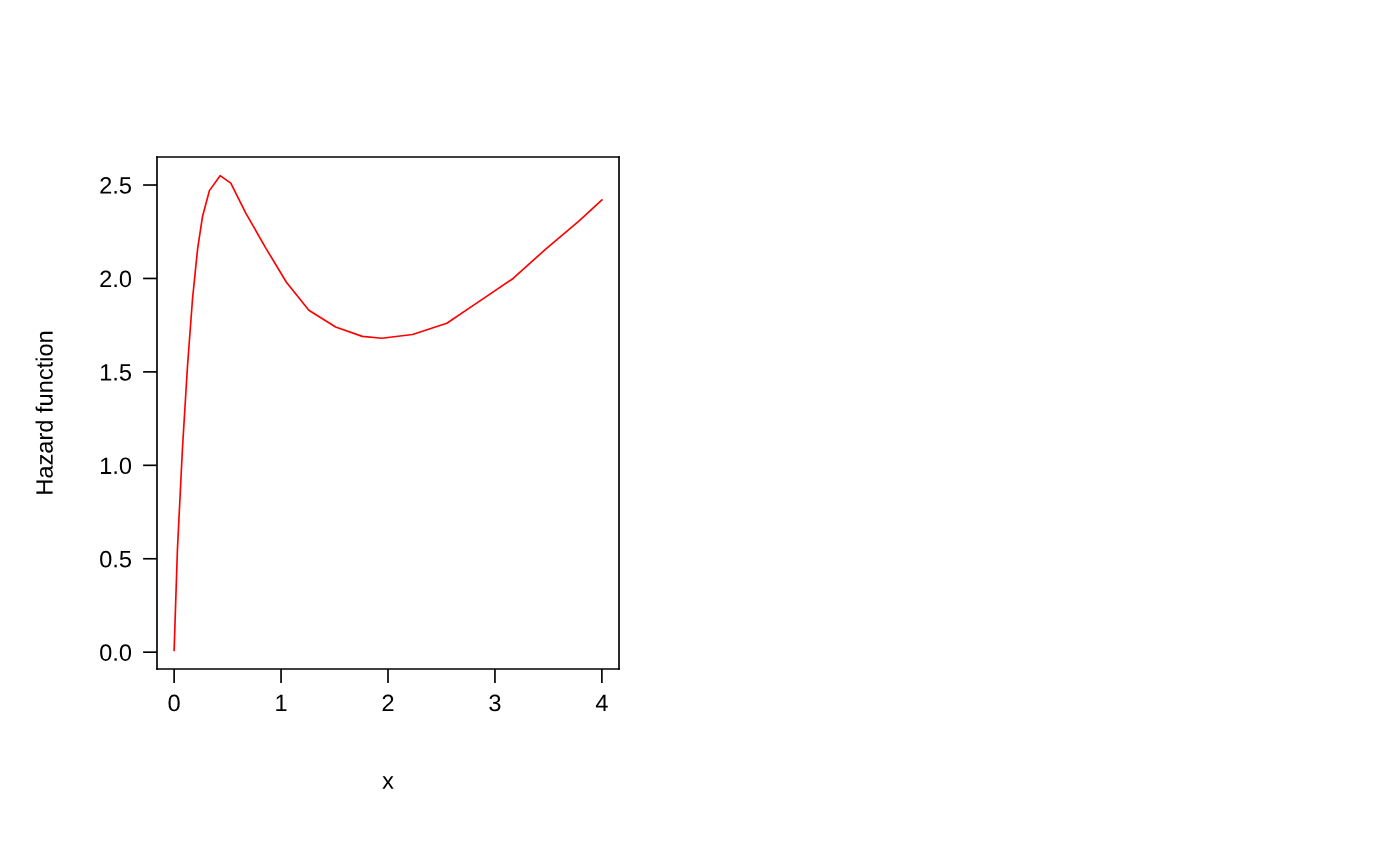 The image size is (1400, 866). Describe the element at coordinates (44, 412) in the screenshot. I see `y-axis-title: Hazard function` at that location.